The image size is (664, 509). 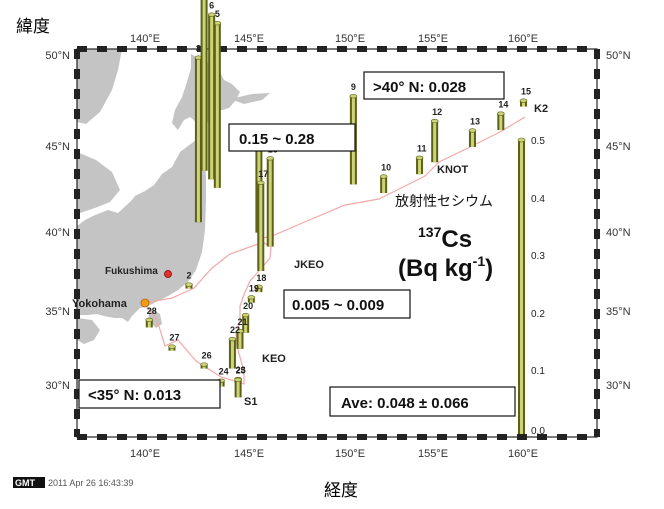 What do you see at coordinates (224, 372) in the screenshot?
I see `station-label: 24` at bounding box center [224, 372].